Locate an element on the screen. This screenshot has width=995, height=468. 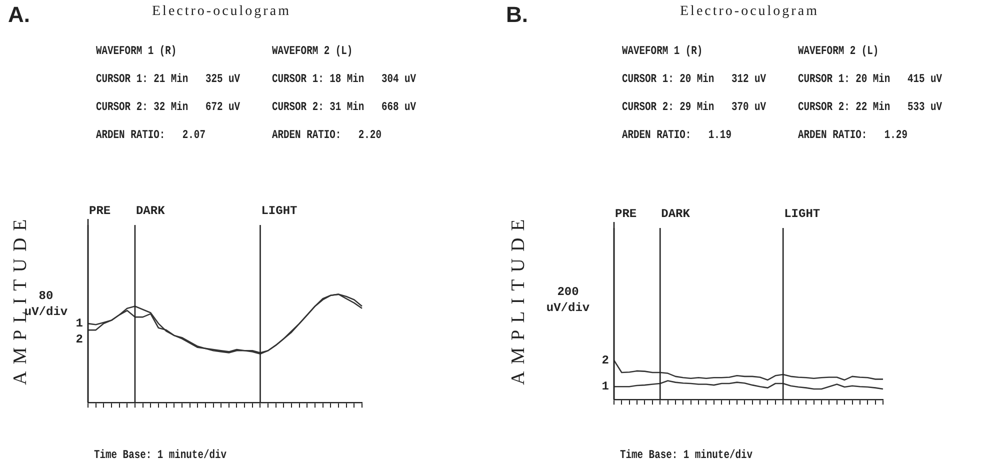
text: CURSOR 1: 21 Min 325 uV is located at coordinates (168, 79).